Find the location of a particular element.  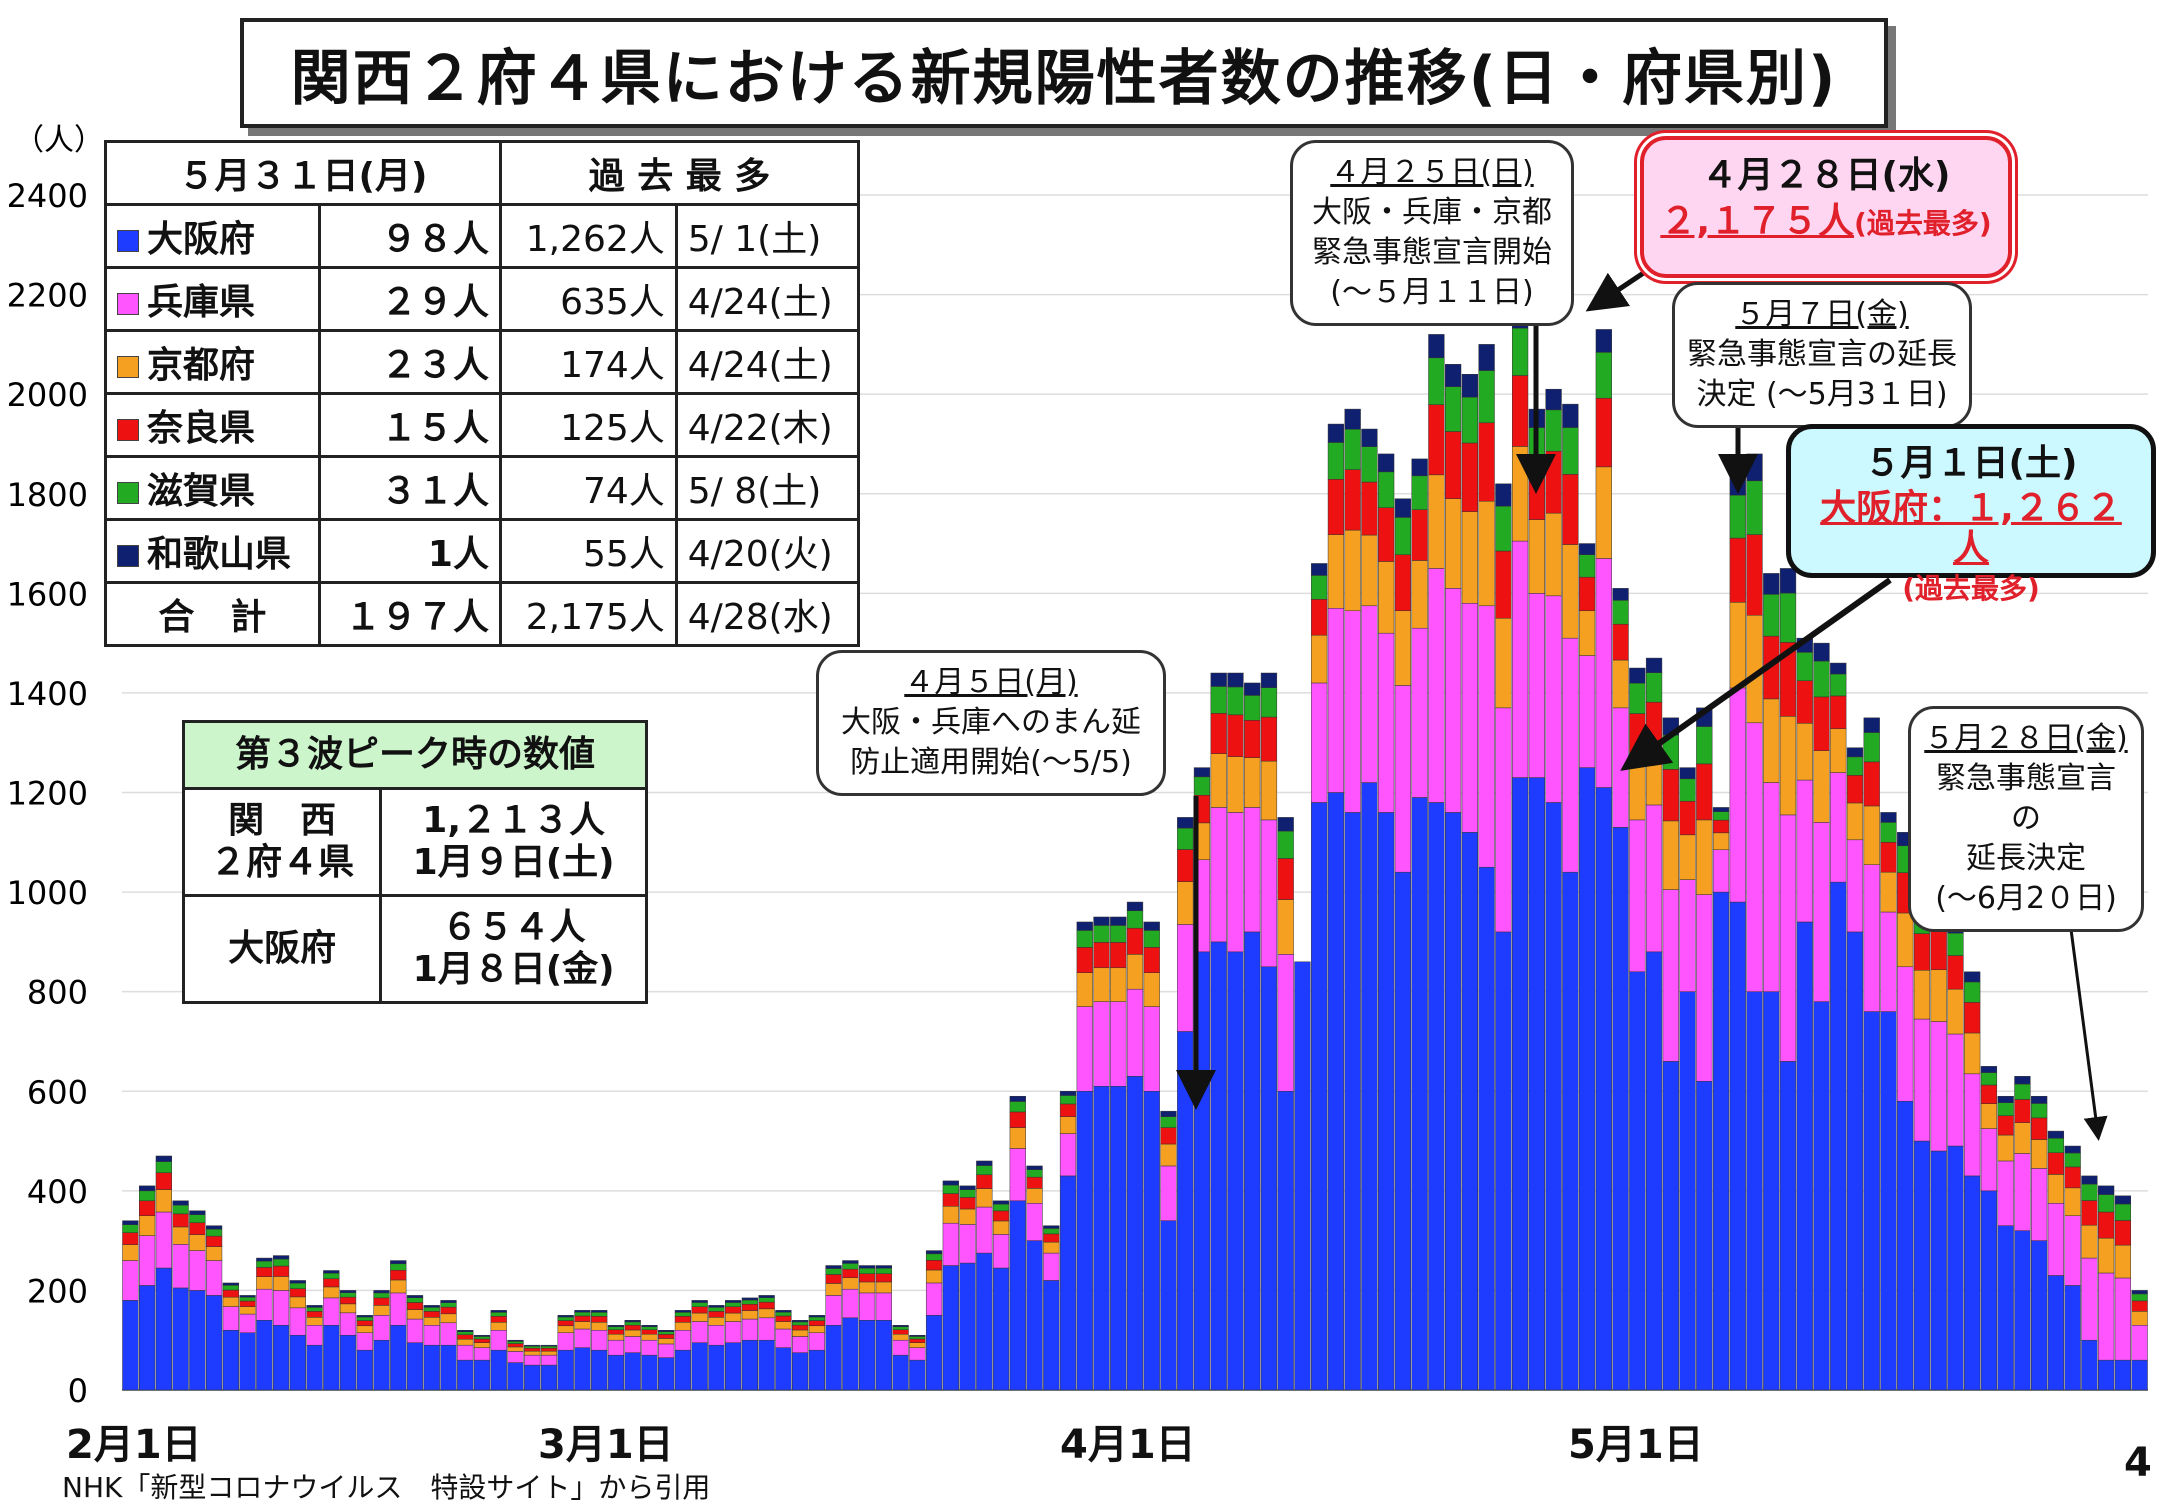

max-count: 125人 is located at coordinates (588, 425).